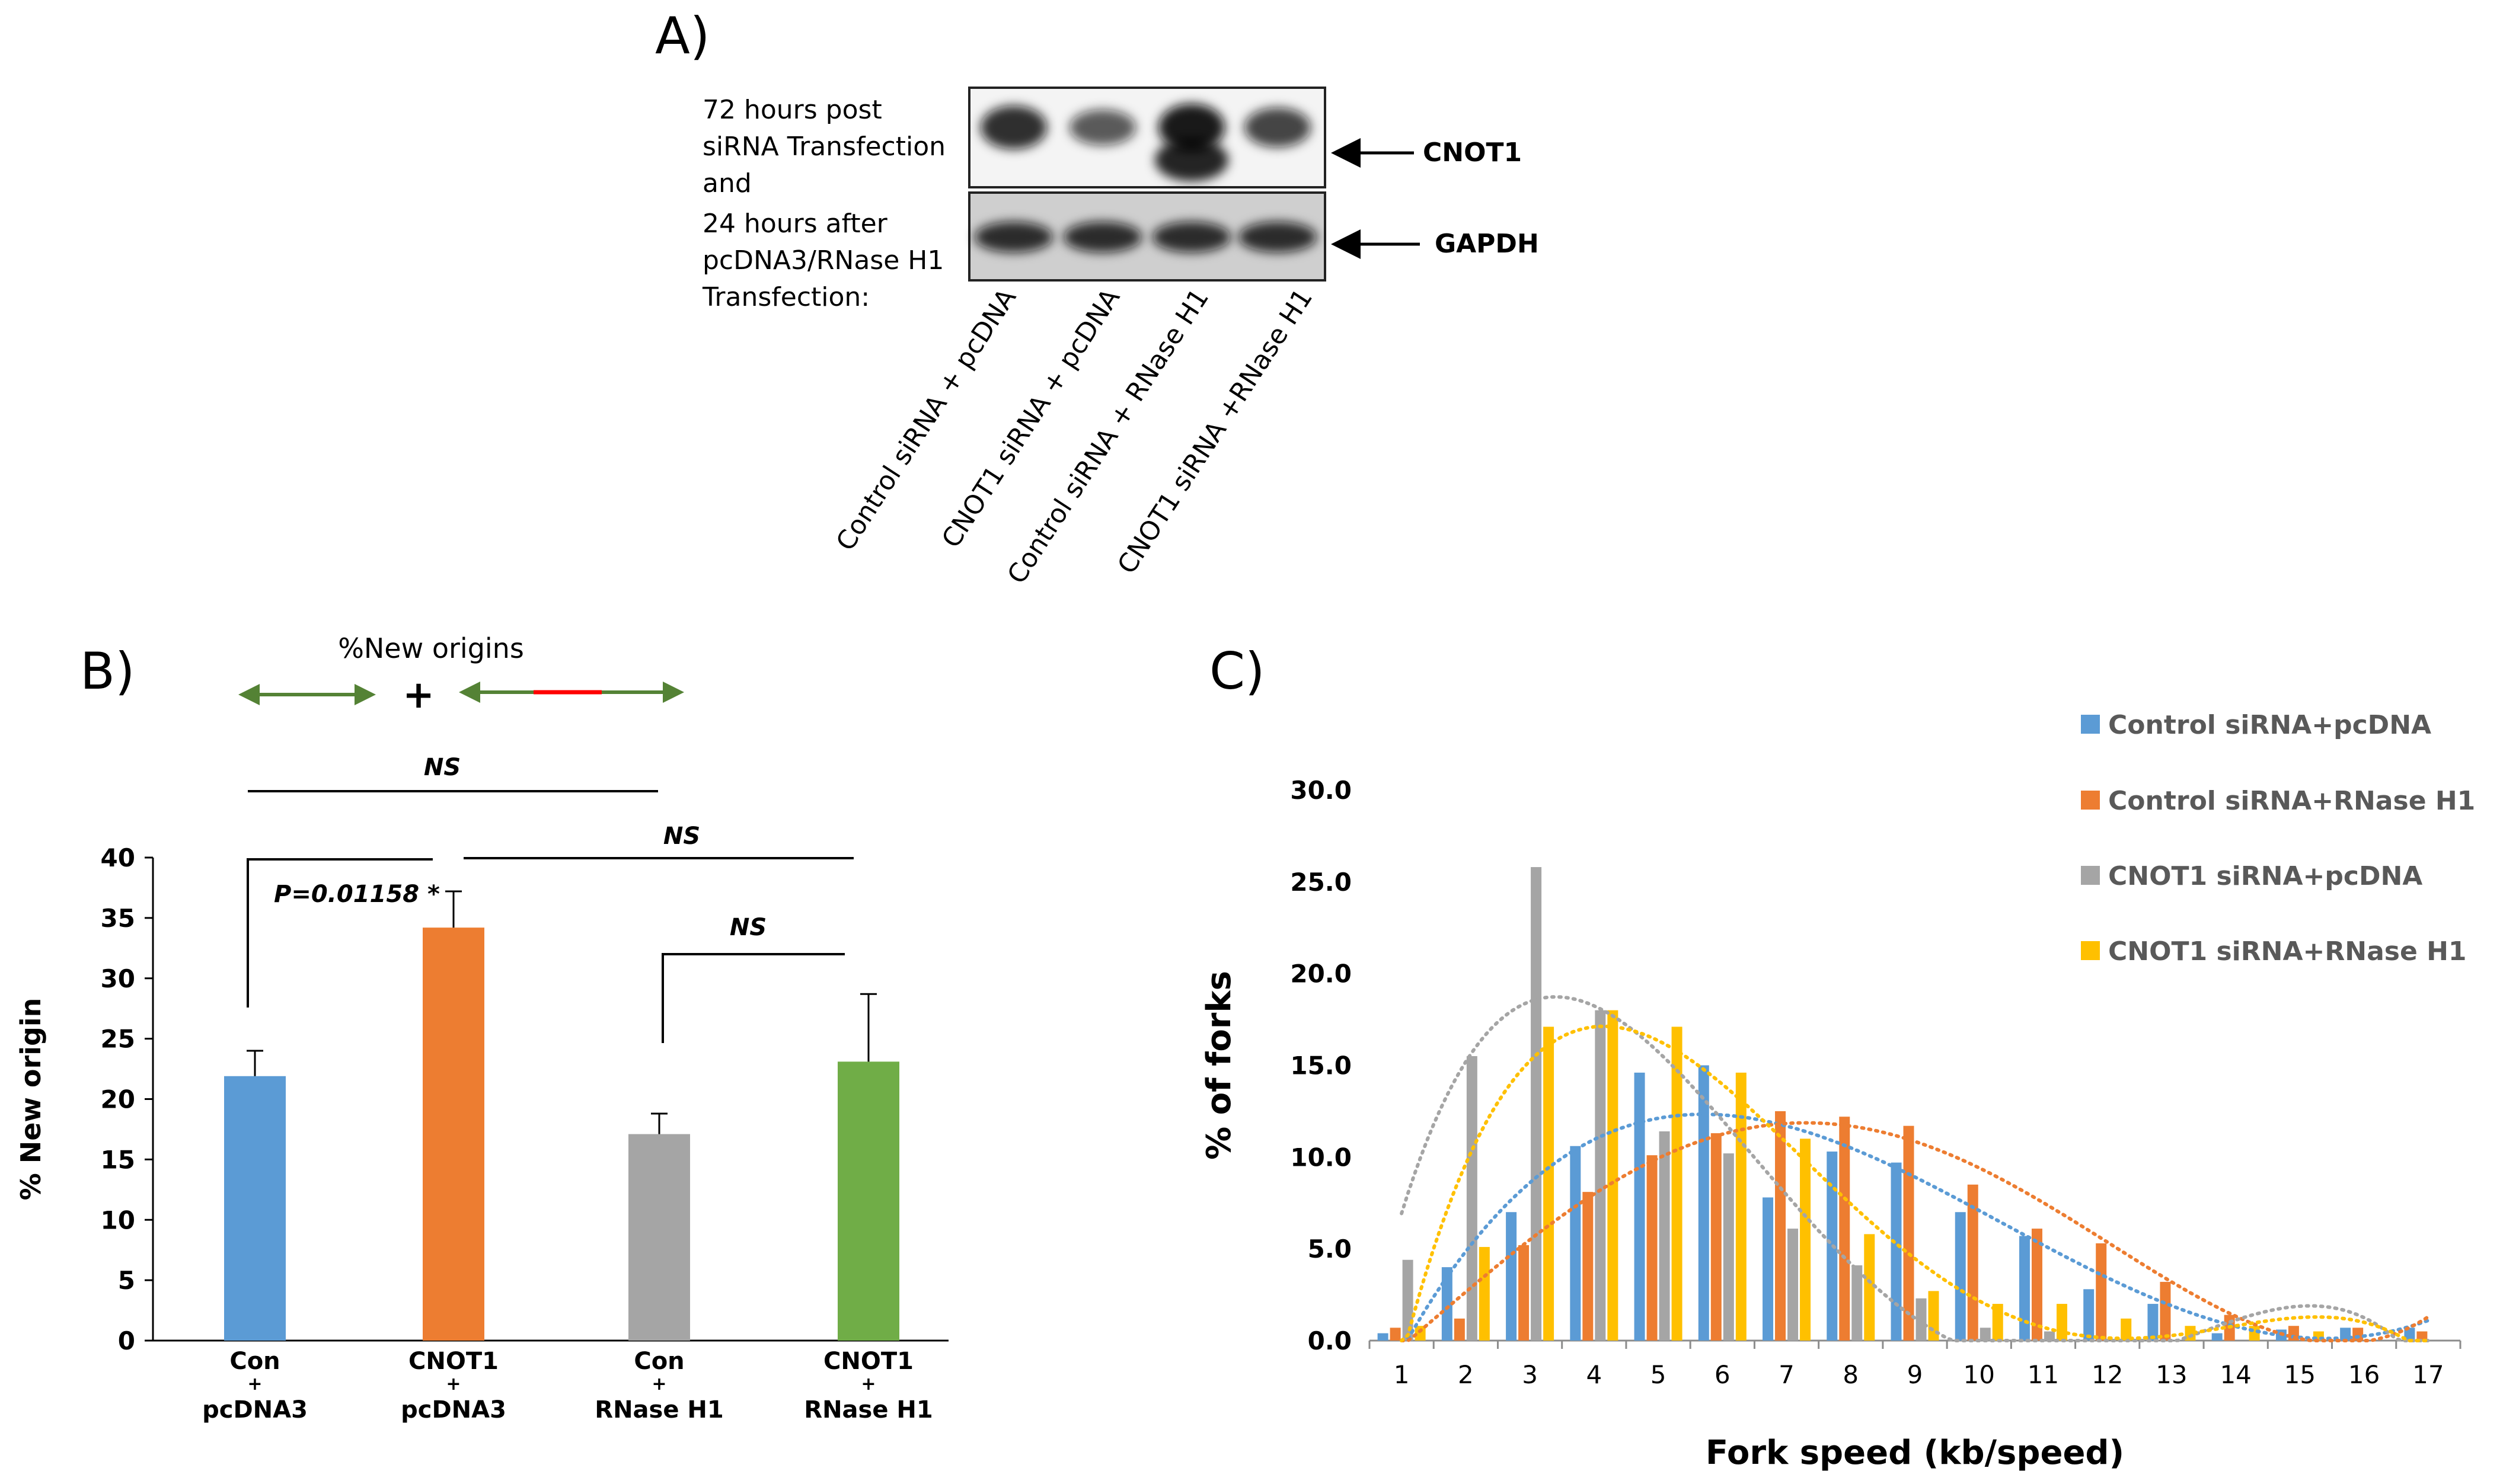  What do you see at coordinates (1219, 1065) in the screenshot?
I see `y-axis-title: % of forks` at bounding box center [1219, 1065].